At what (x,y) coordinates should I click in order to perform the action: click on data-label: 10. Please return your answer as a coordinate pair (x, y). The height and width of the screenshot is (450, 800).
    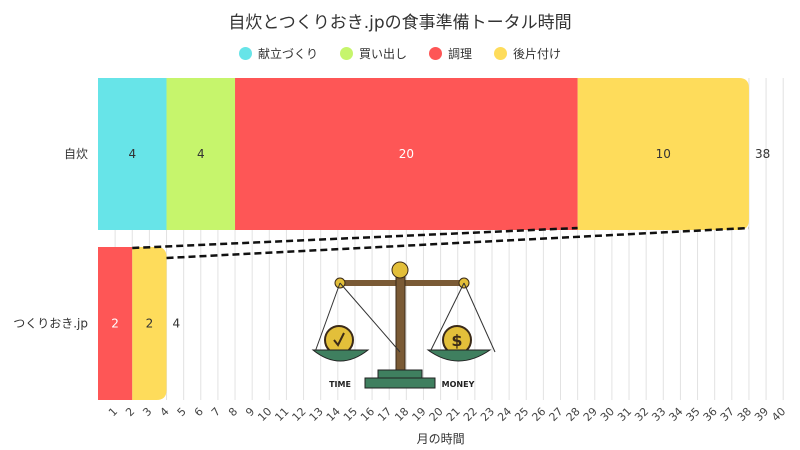
    Looking at the image, I should click on (663, 154).